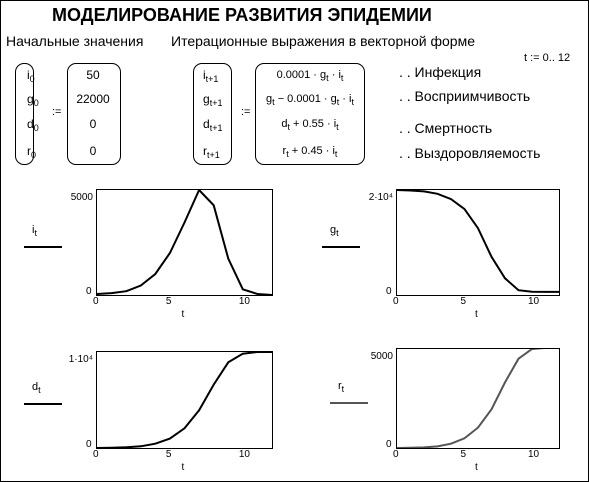 This screenshot has height=482, width=589. What do you see at coordinates (310, 125) in the screenshot?
I see `iteration-expression: dt + 0.55 · it` at bounding box center [310, 125].